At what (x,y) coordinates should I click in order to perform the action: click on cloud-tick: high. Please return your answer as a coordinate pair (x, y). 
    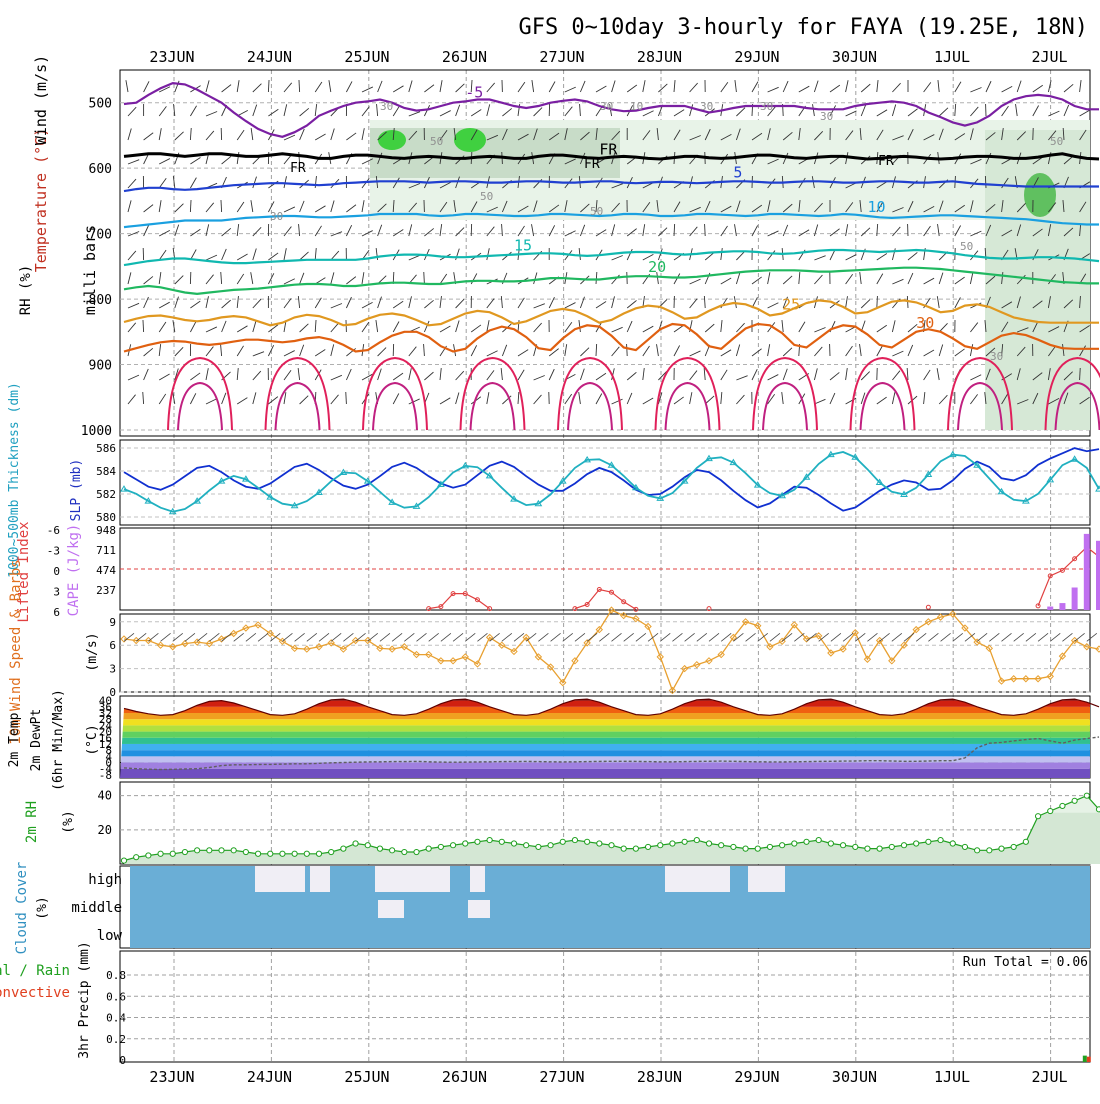
    Looking at the image, I should click on (105, 880).